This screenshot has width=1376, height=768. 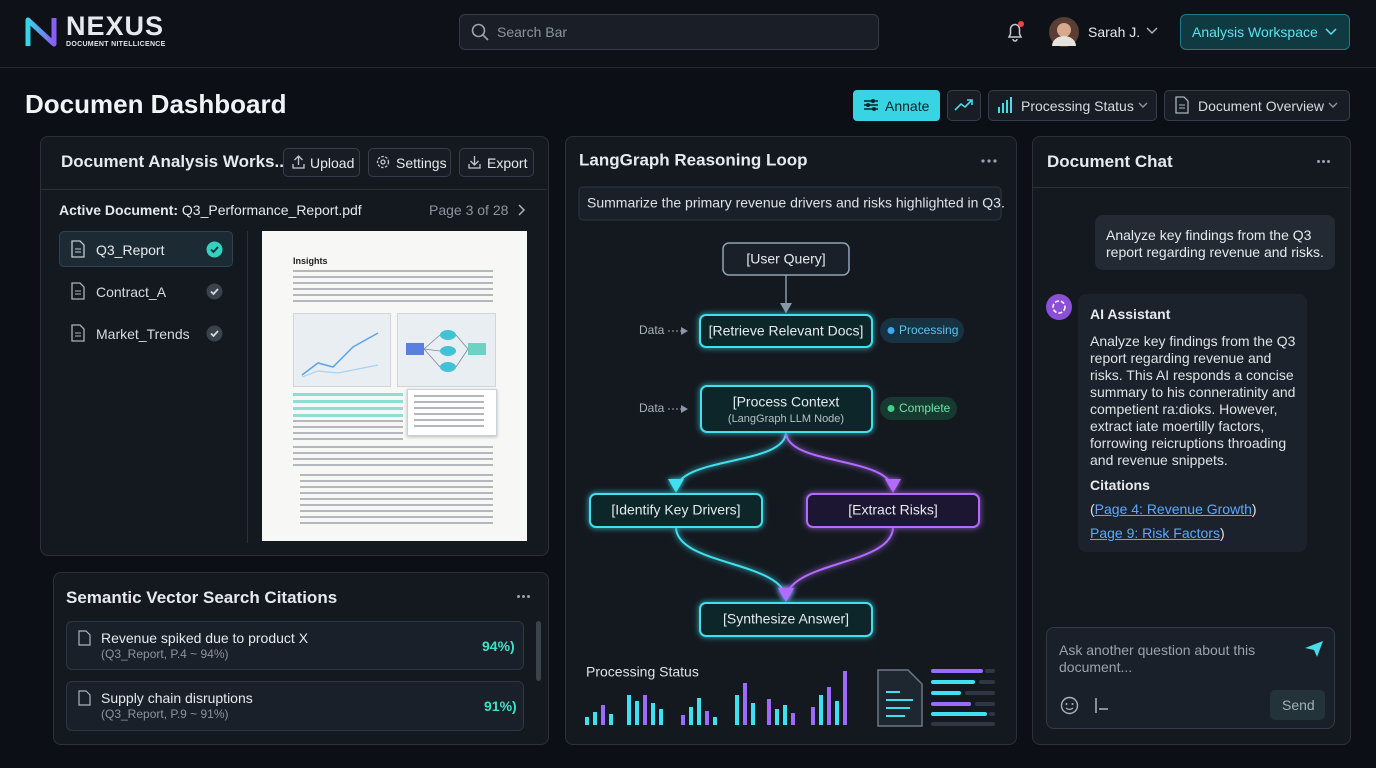 I want to click on document-overview-label: Document Overview, so click(x=1261, y=106).